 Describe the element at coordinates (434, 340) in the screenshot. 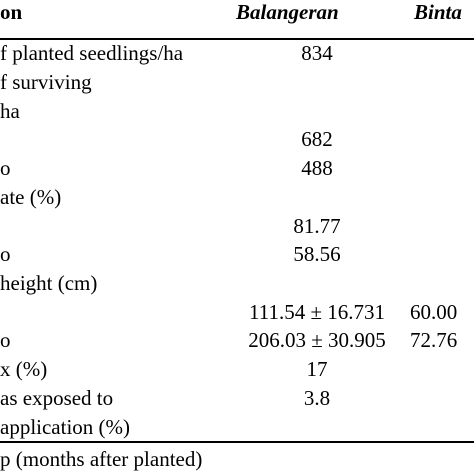

I see `row-other: 72.76` at that location.